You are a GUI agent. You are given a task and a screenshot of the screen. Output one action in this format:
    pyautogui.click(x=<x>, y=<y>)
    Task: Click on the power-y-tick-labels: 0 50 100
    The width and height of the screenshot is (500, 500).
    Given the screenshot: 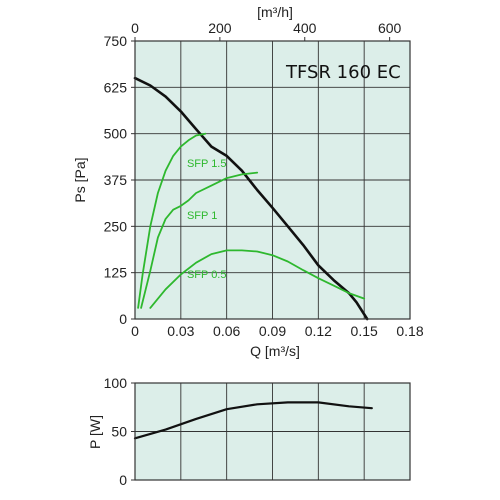 What is the action you would take?
    pyautogui.click(x=119, y=431)
    